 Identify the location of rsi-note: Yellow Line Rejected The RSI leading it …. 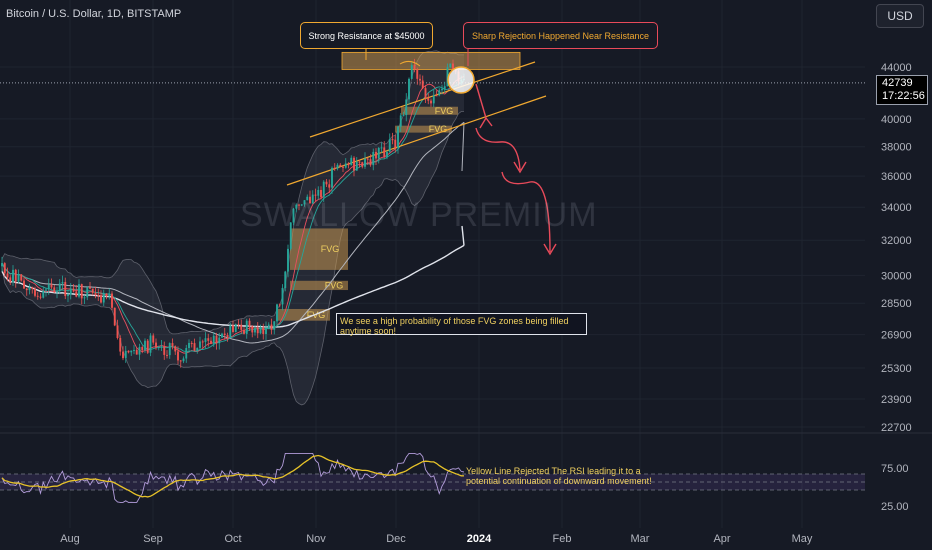
(559, 476).